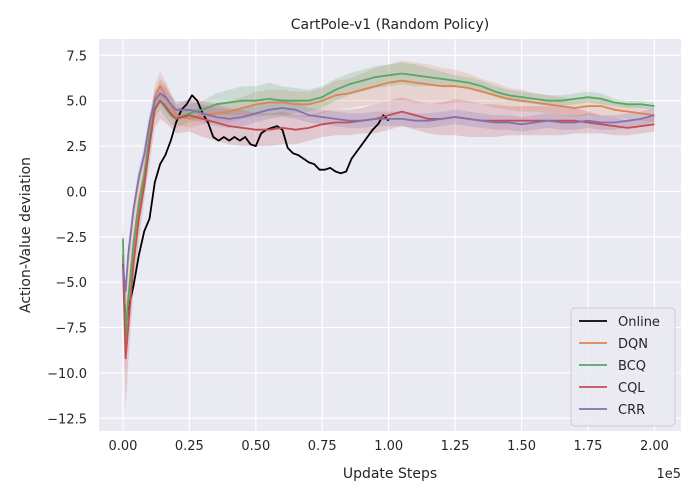 Image resolution: width=700 pixels, height=500 pixels. I want to click on y-tick-label: −7.5, so click(71, 329).